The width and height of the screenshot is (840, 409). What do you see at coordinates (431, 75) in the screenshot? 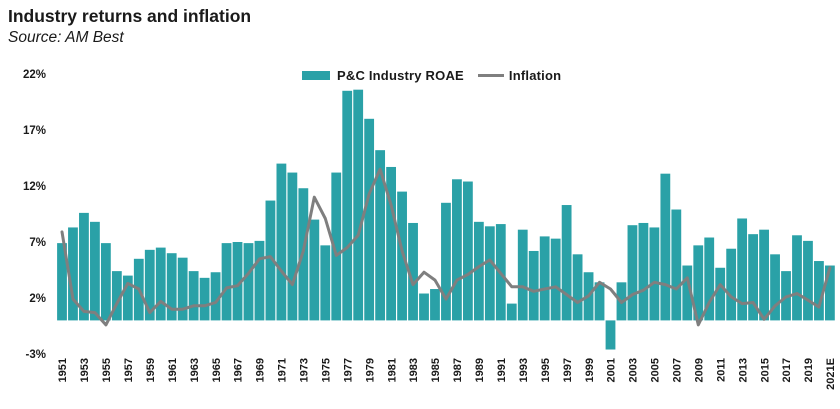
I see `chart-legend: P&C Industry ROAE Inflation` at bounding box center [431, 75].